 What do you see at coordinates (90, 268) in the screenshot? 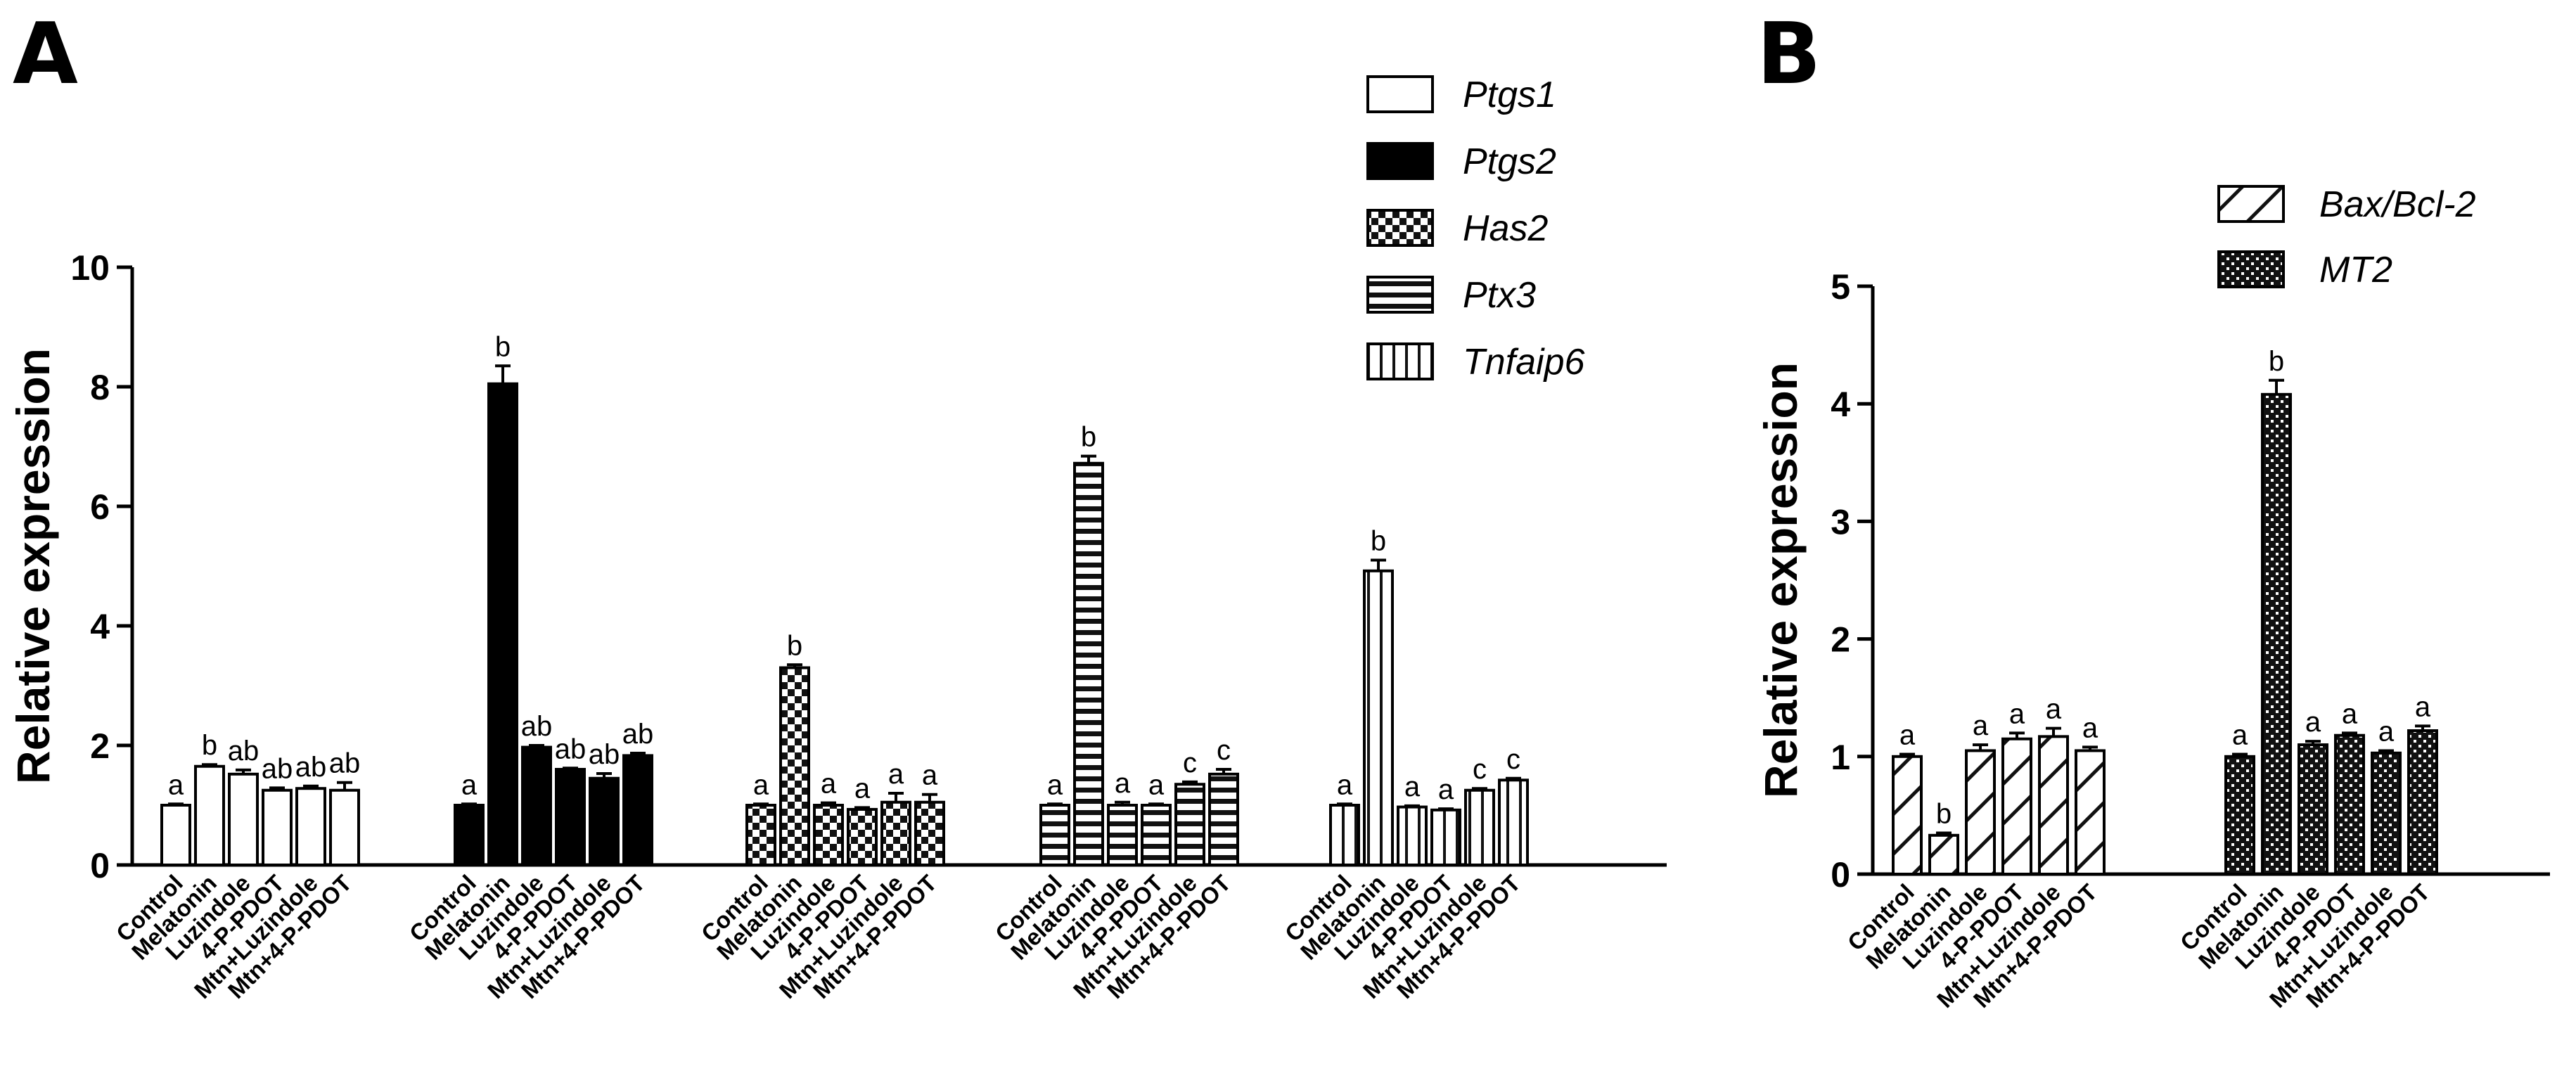
I see `y-tick-label: 10` at bounding box center [90, 268].